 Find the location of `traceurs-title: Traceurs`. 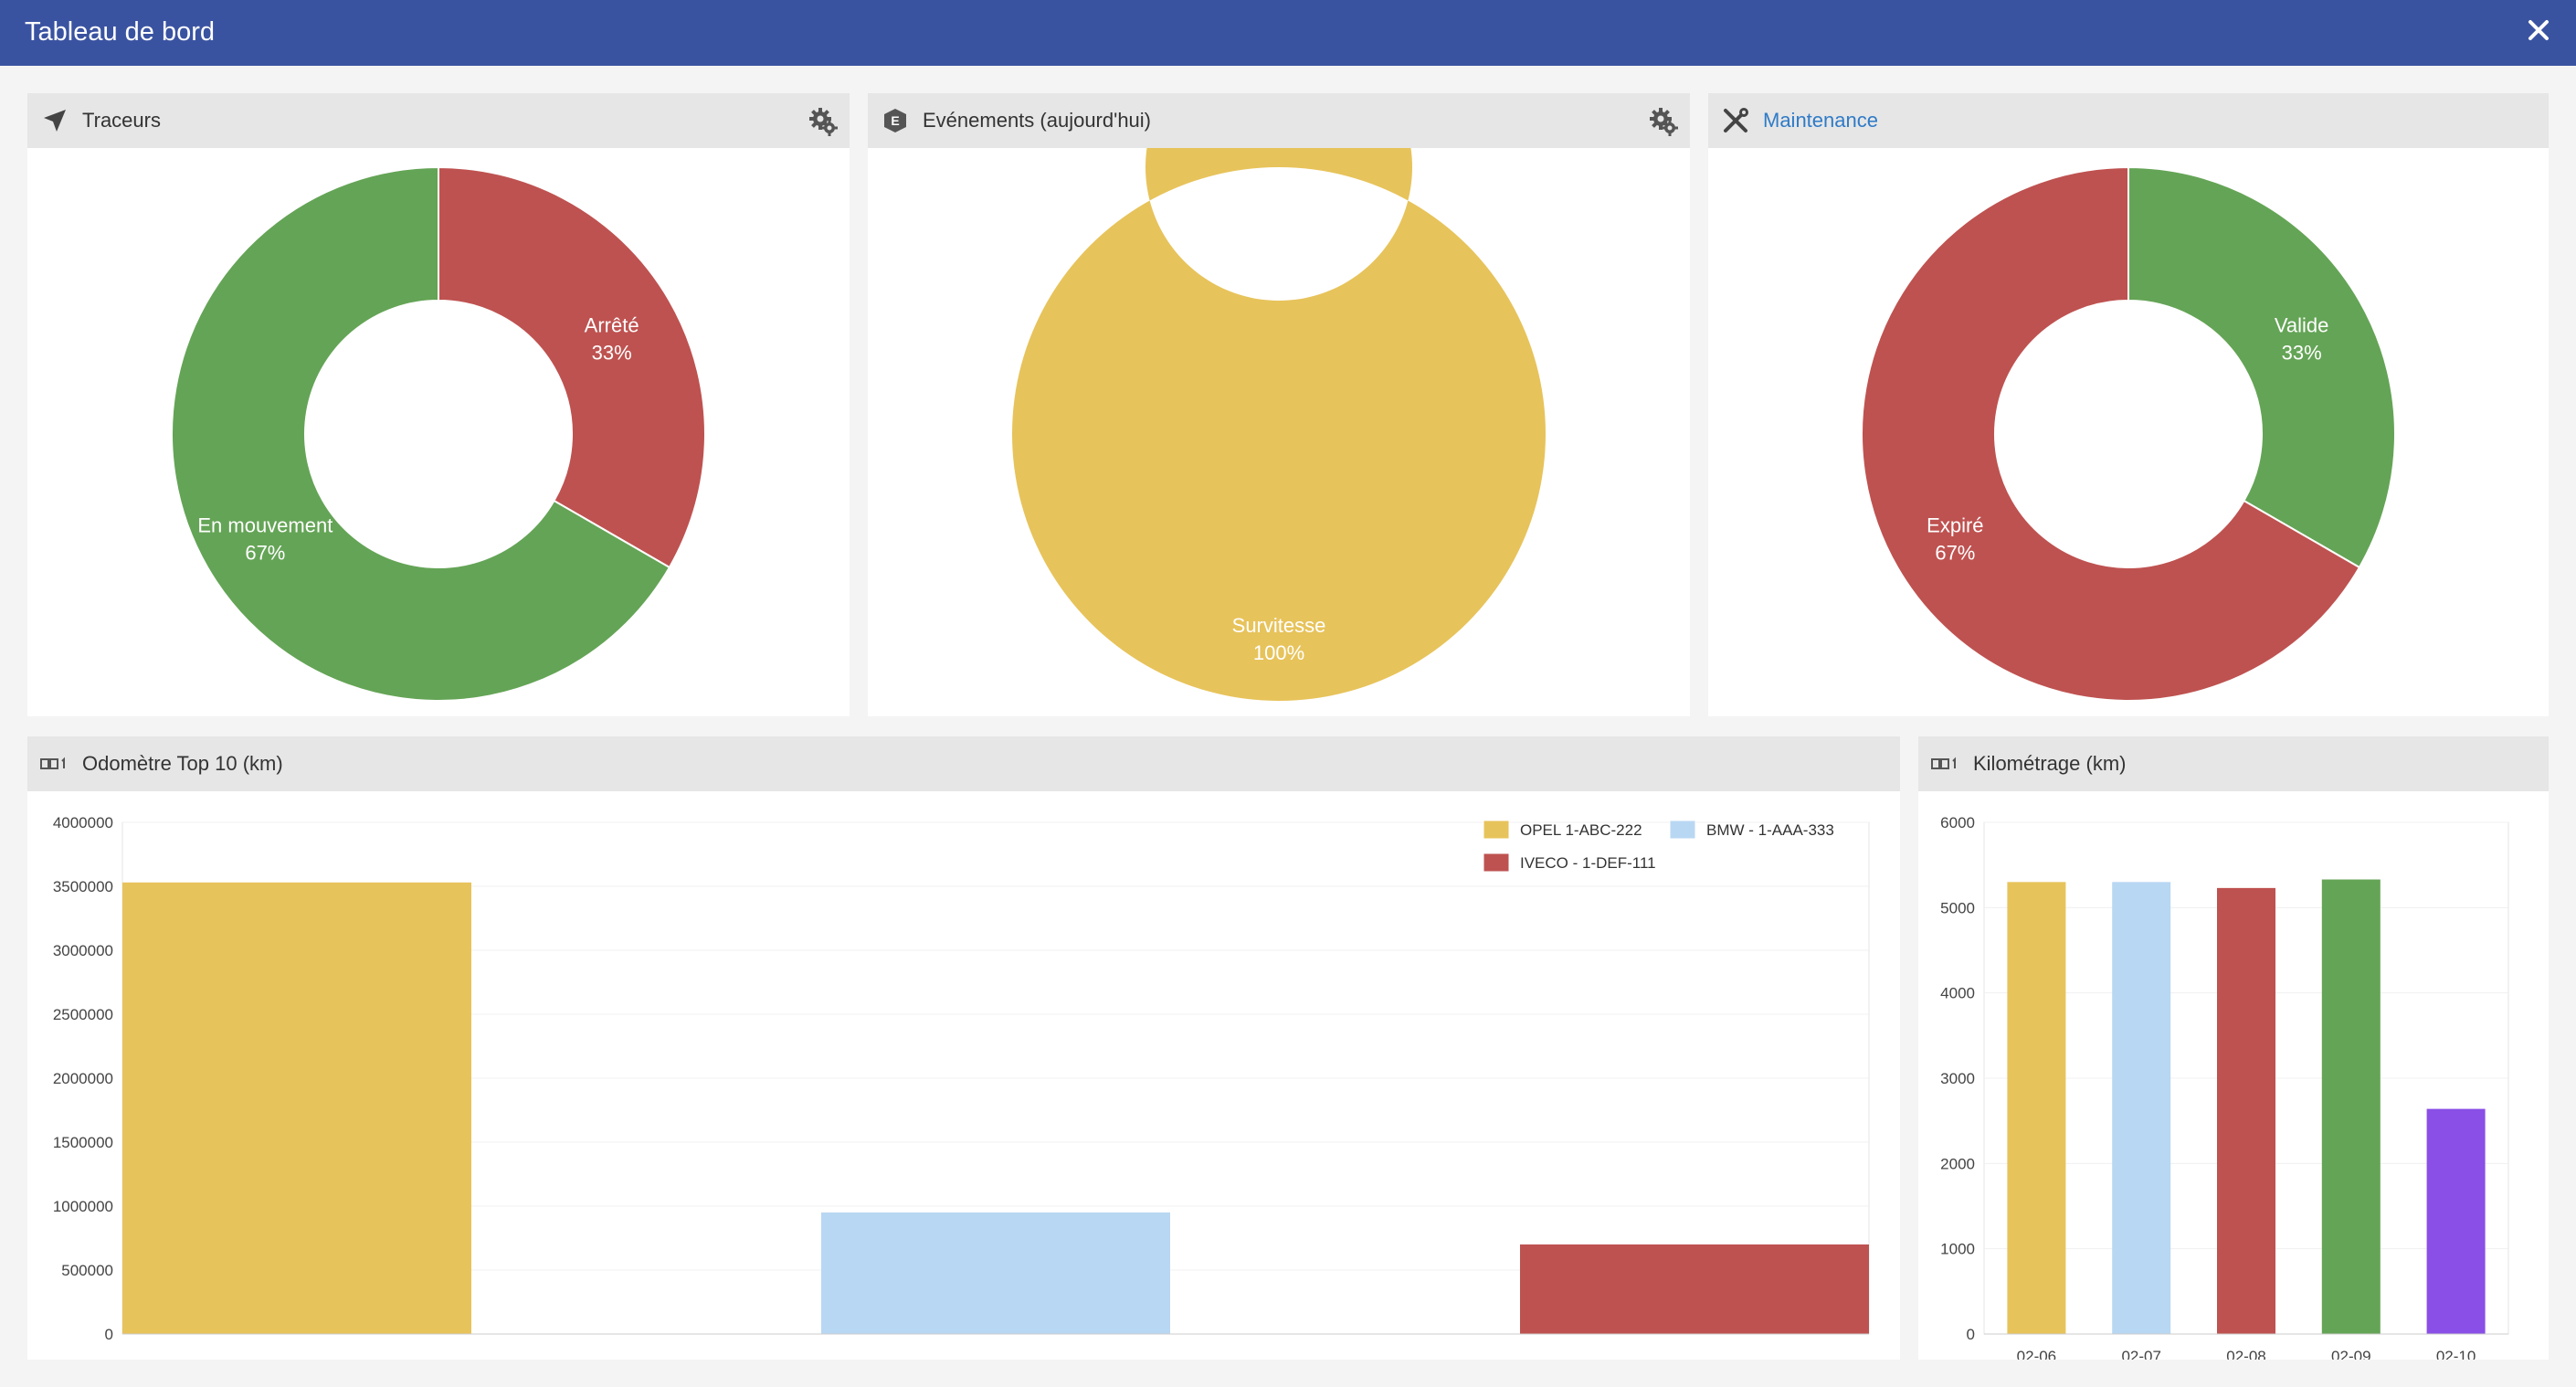

traceurs-title: Traceurs is located at coordinates (121, 120).